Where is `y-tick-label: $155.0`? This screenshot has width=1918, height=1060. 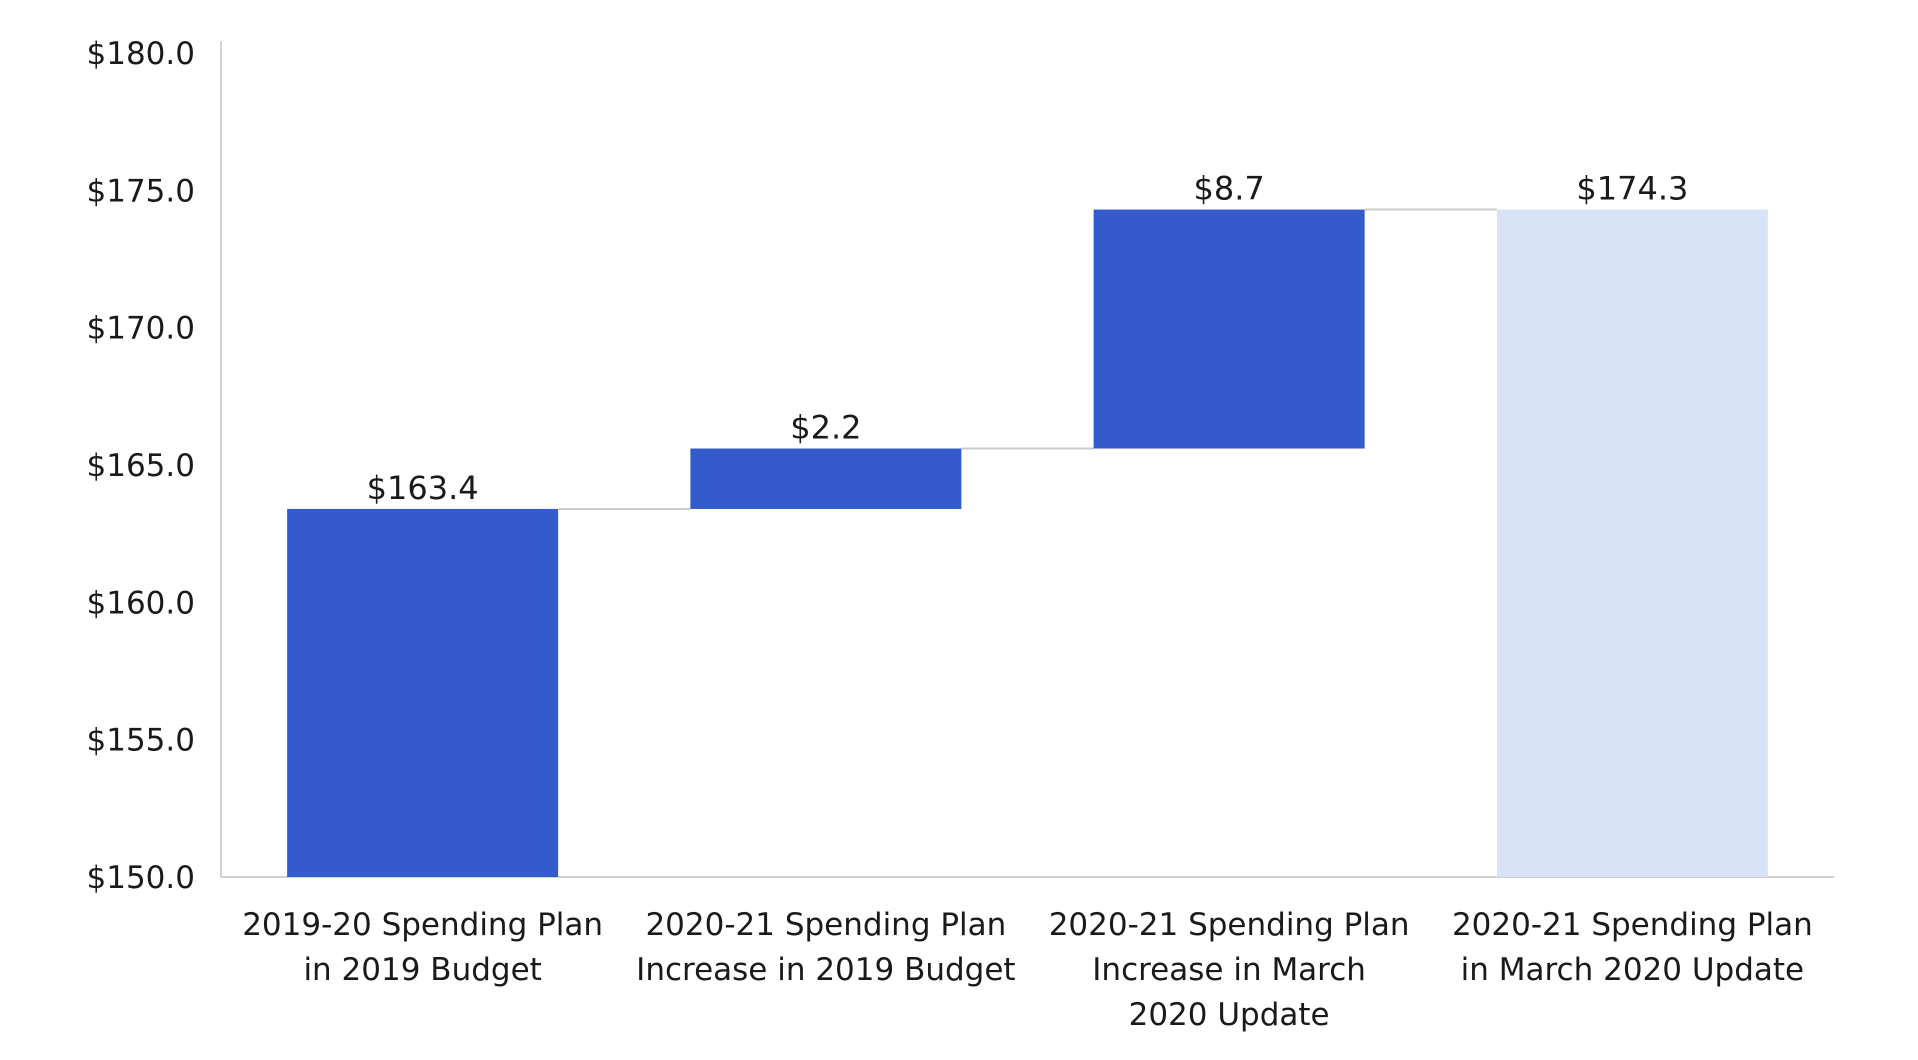 y-tick-label: $155.0 is located at coordinates (141, 741).